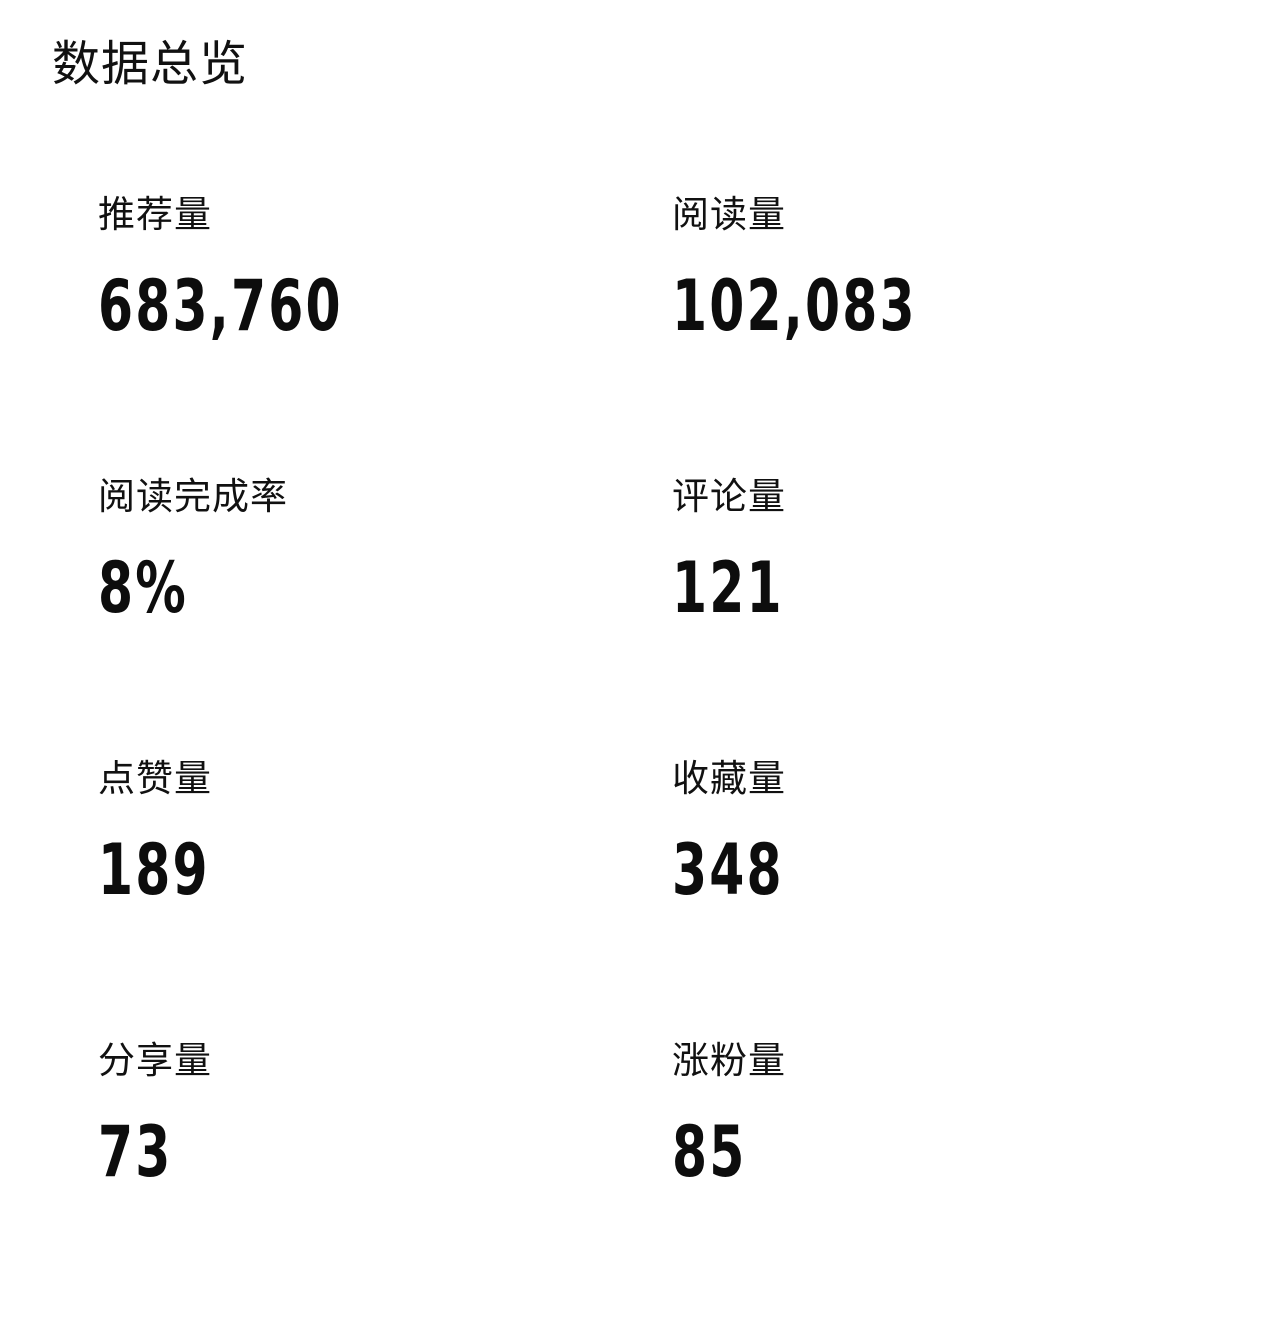  Describe the element at coordinates (932, 613) in the screenshot. I see `stat-card-comments: 评论量 121` at that location.